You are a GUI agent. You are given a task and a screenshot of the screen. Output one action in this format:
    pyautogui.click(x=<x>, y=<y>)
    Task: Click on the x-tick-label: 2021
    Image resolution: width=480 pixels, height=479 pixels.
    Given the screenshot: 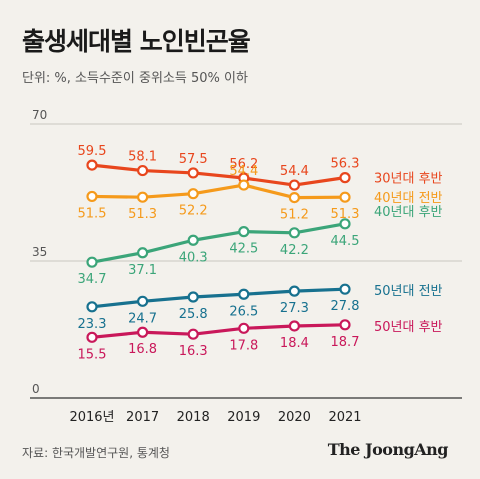 What is the action you would take?
    pyautogui.click(x=344, y=417)
    